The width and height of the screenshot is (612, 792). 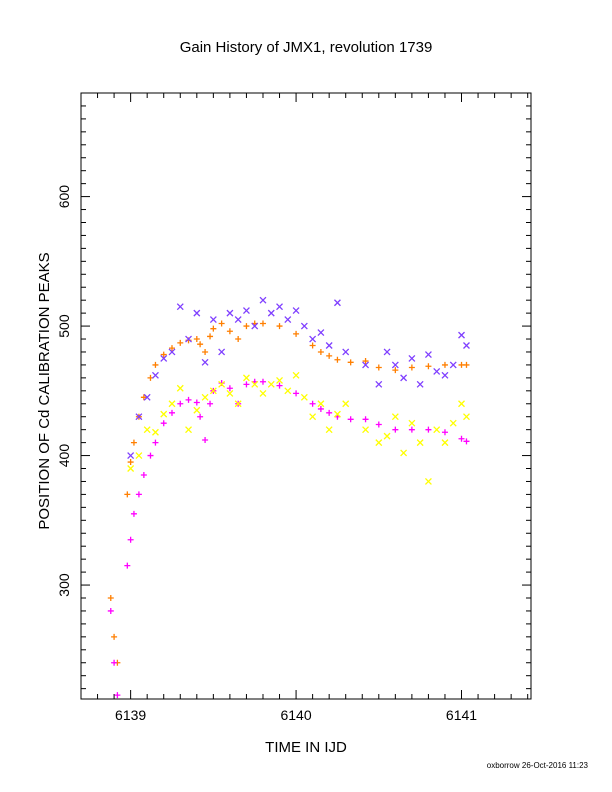 I want to click on x-tick-label: 6140, so click(x=295, y=715).